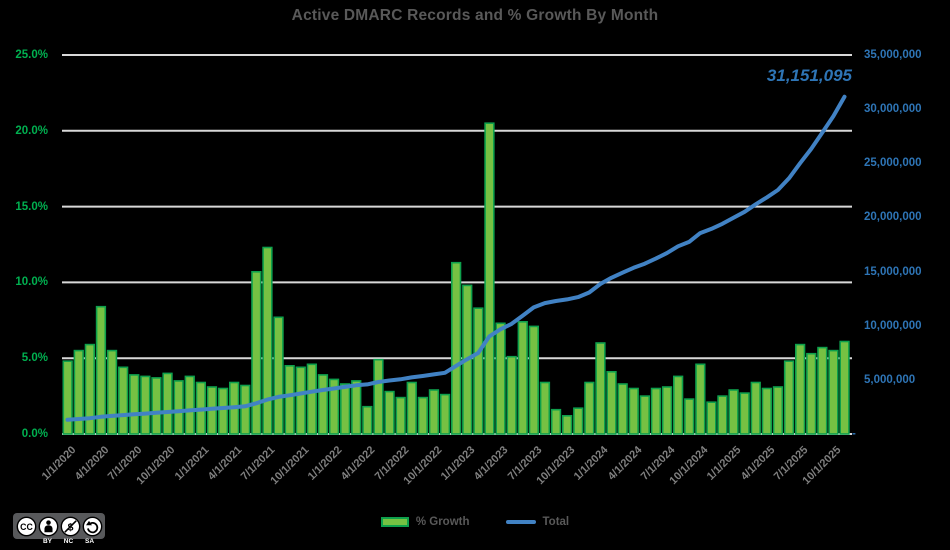 The width and height of the screenshot is (950, 550). I want to click on y-tick-left: 20.0%, so click(31, 130).